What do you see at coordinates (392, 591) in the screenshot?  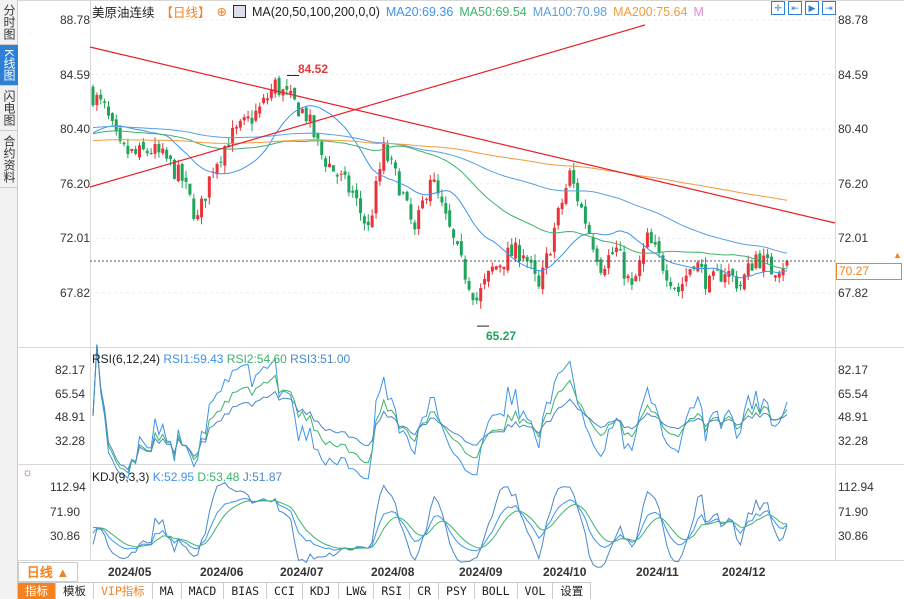 I see `indicator-tab-9: RSI` at bounding box center [392, 591].